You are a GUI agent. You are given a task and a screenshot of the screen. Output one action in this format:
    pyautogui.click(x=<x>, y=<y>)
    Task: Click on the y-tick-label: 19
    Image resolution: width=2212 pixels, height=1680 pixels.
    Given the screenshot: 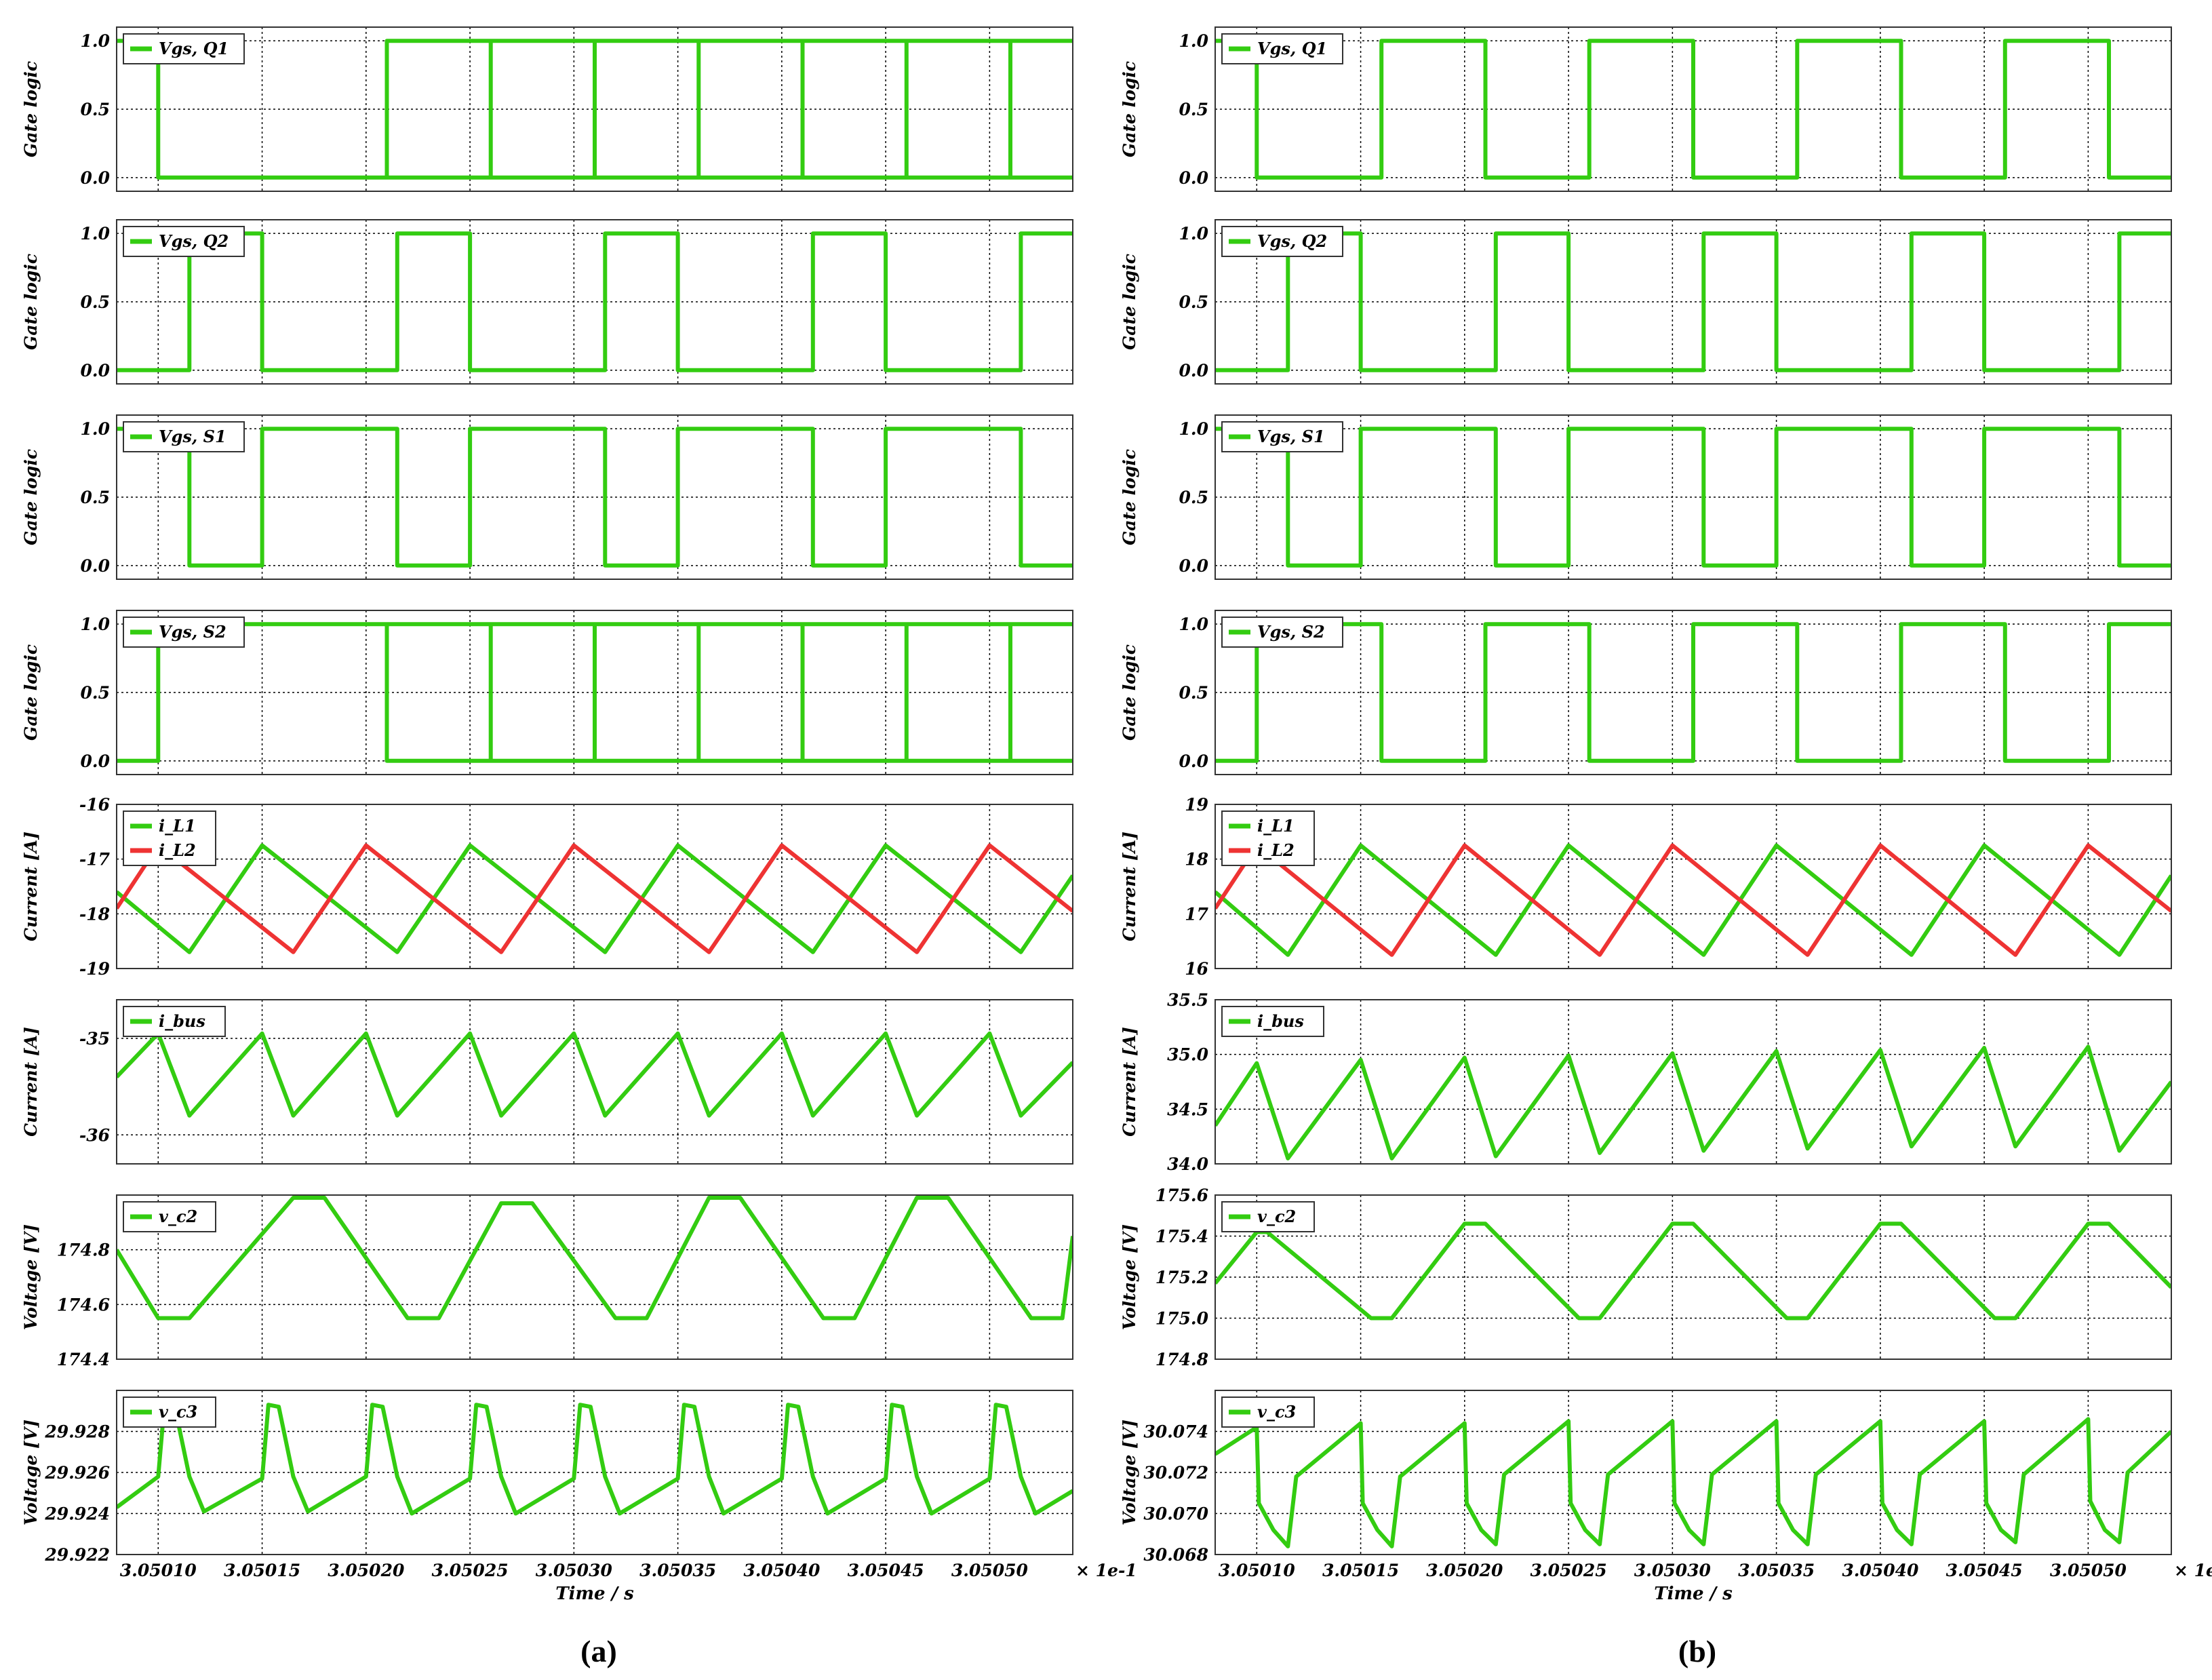 What is the action you would take?
    pyautogui.click(x=1197, y=805)
    